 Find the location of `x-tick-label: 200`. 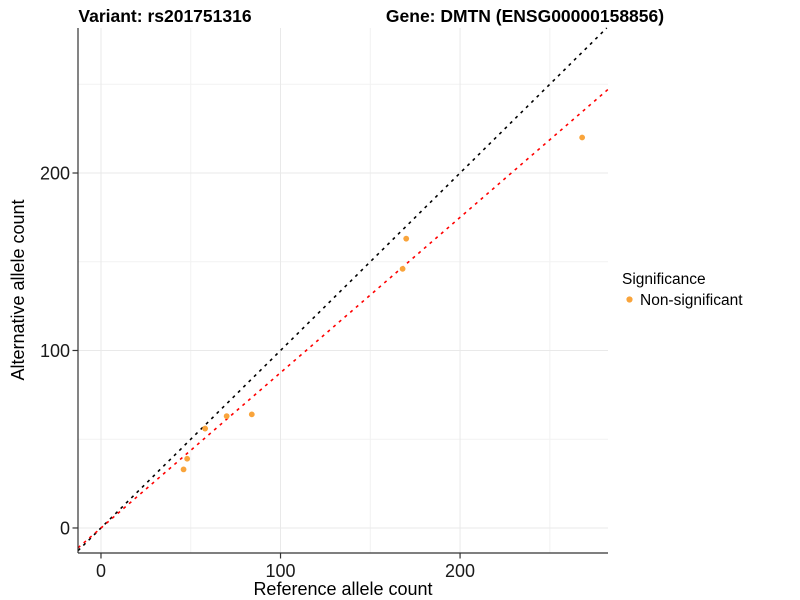

x-tick-label: 200 is located at coordinates (460, 571).